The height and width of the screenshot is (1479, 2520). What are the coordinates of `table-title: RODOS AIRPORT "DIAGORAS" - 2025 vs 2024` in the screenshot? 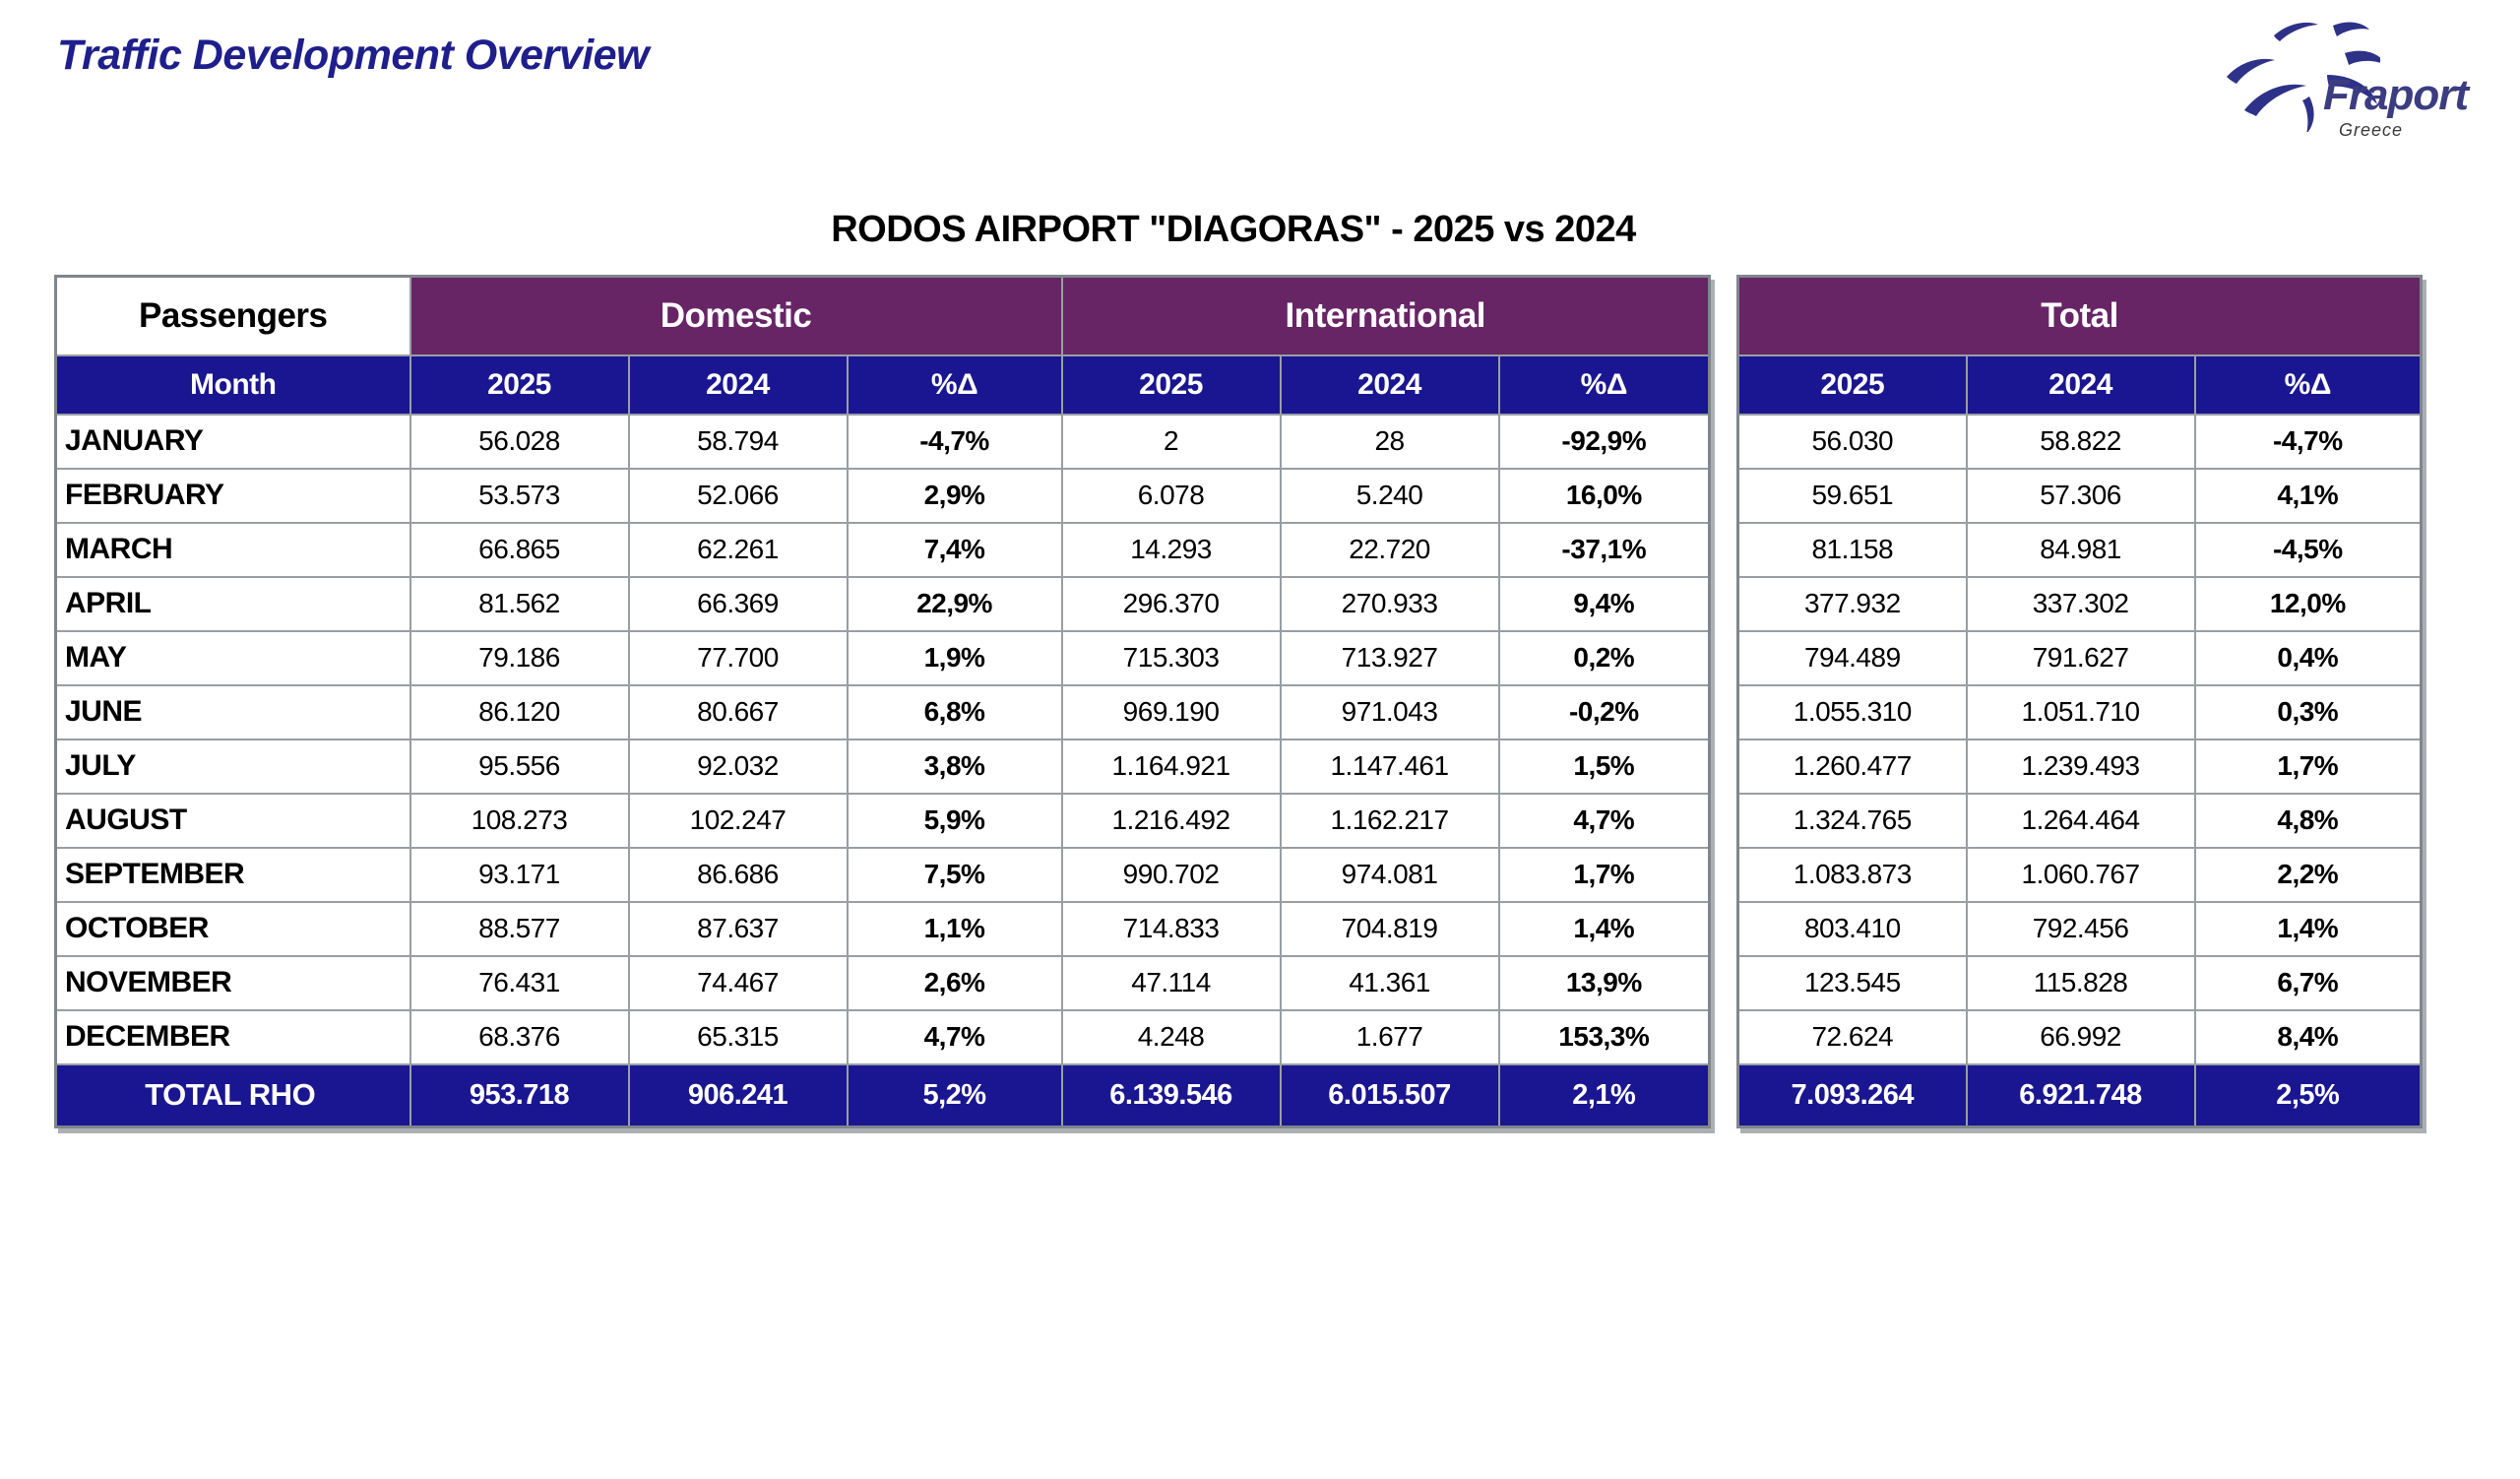 It's located at (1233, 230).